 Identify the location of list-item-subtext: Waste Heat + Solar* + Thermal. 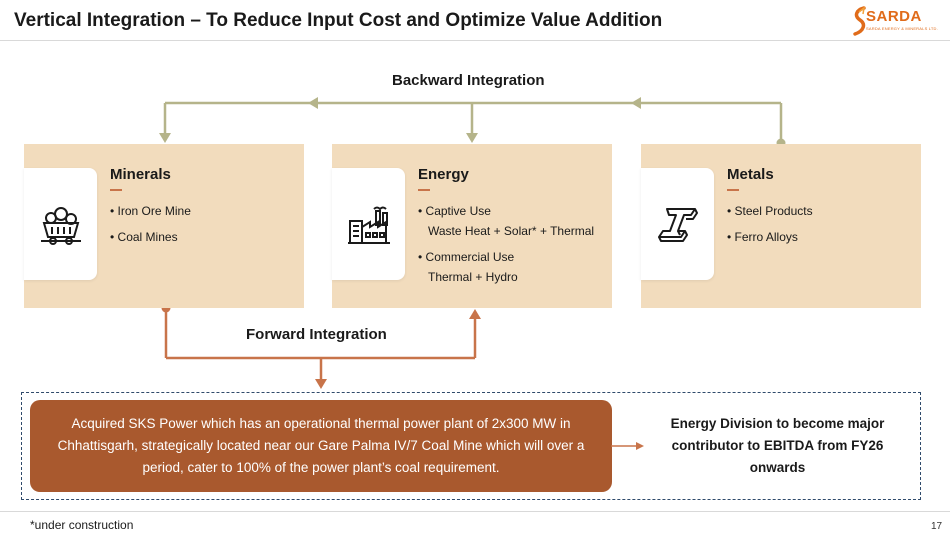
(511, 231).